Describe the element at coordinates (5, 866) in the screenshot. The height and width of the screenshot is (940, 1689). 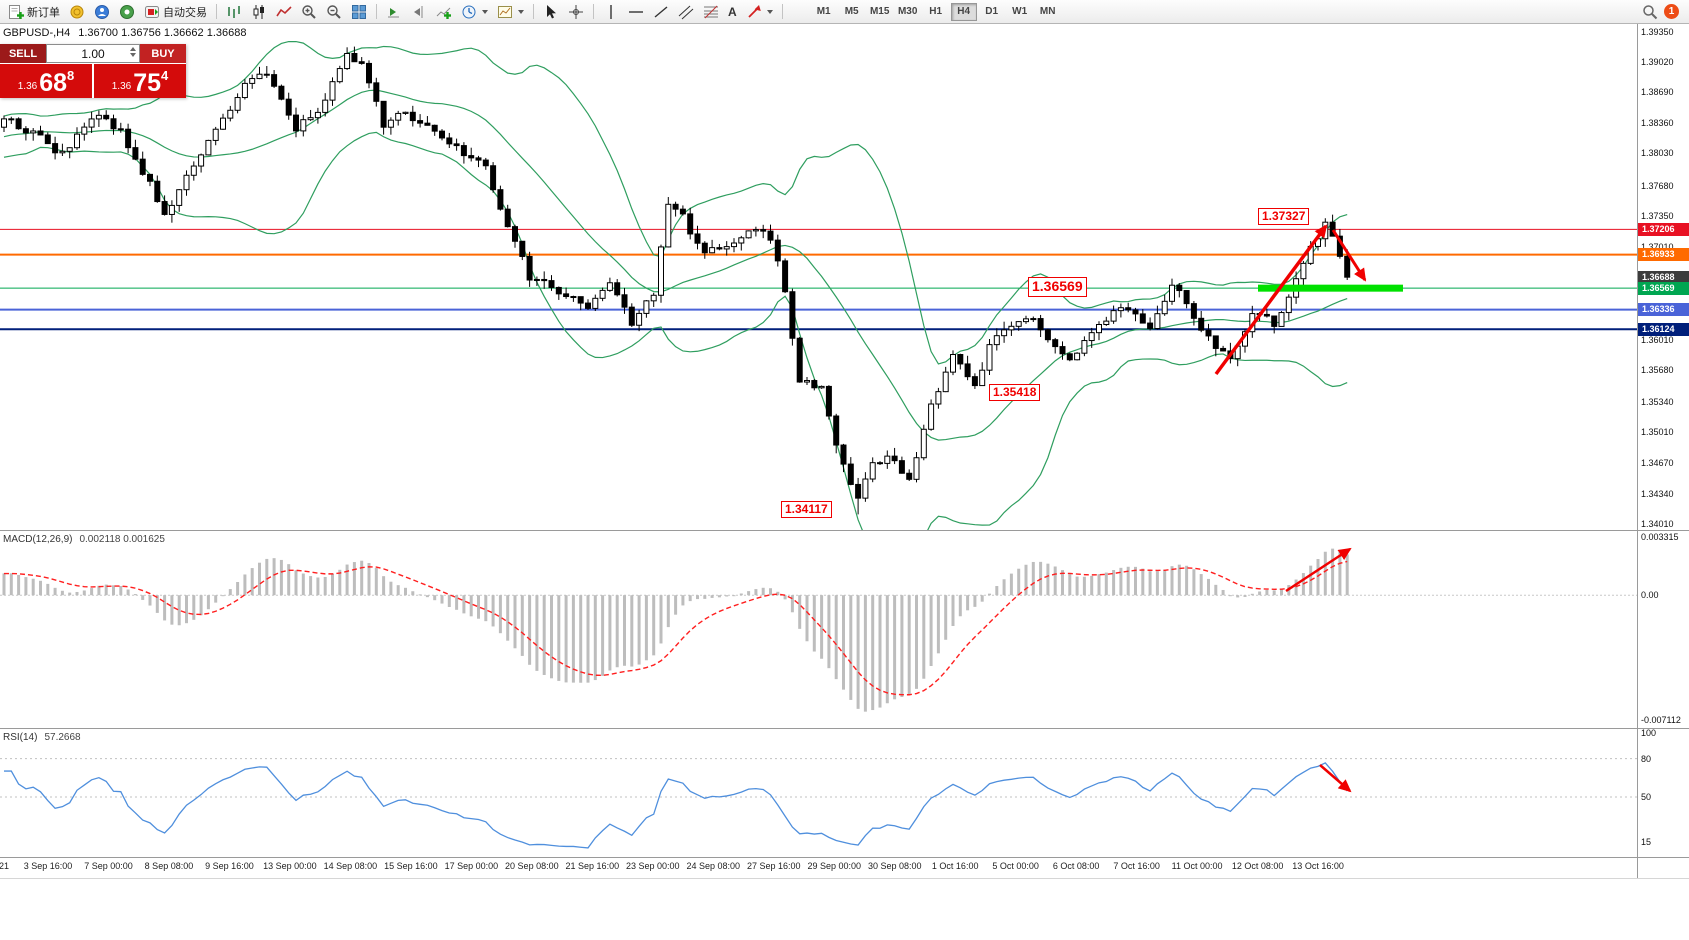
I see `time-axis-label: 3 Sep 2021` at that location.